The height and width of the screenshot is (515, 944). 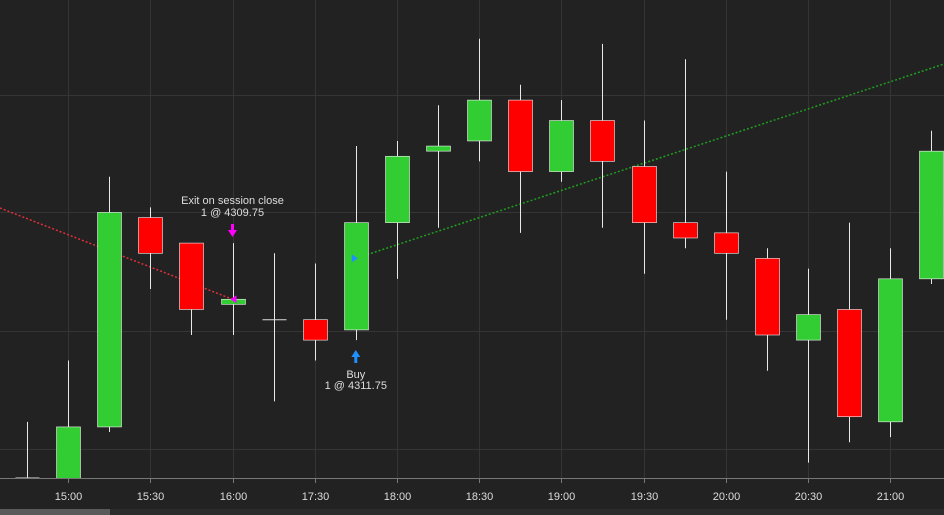 I want to click on trade-label: Buy, so click(x=355, y=375).